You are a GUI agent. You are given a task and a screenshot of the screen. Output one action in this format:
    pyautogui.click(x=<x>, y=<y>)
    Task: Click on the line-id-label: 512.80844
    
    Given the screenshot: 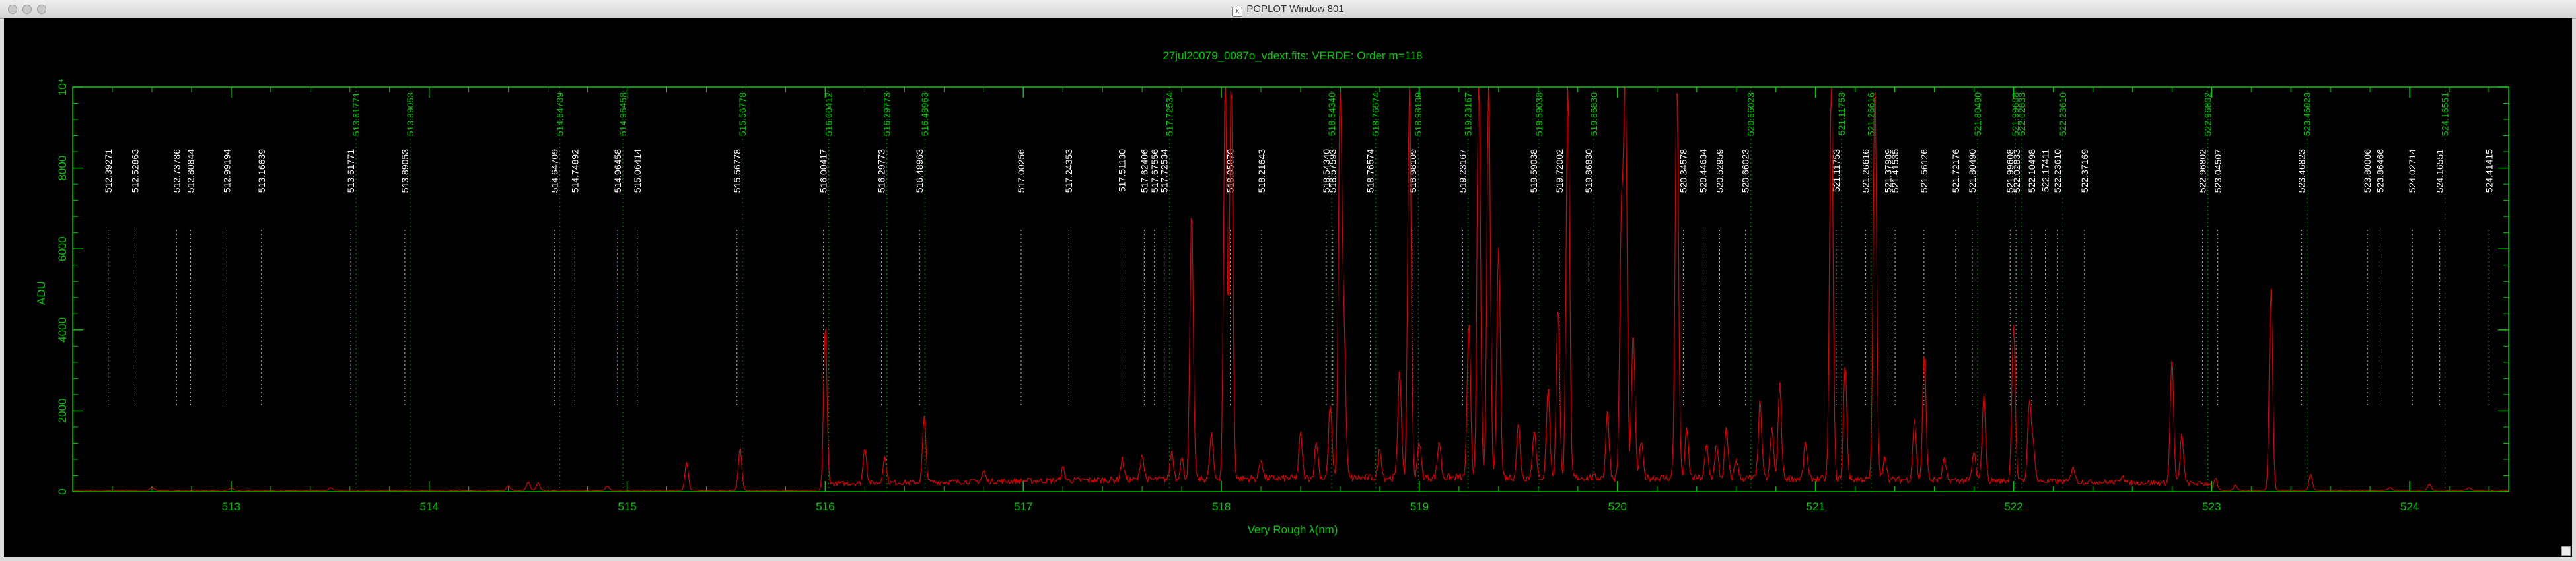 What is the action you would take?
    pyautogui.click(x=190, y=171)
    